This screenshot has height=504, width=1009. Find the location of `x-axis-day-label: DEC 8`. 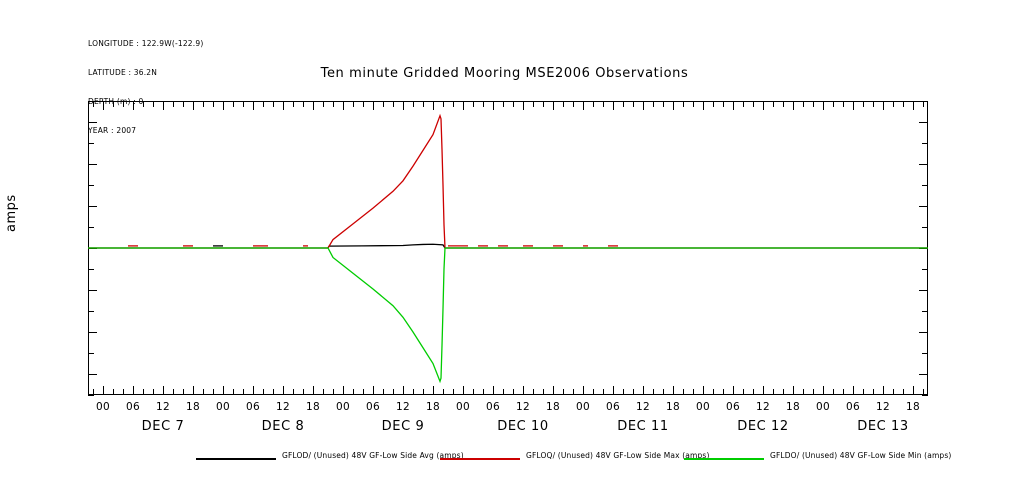

x-axis-day-label: DEC 8 is located at coordinates (283, 426).